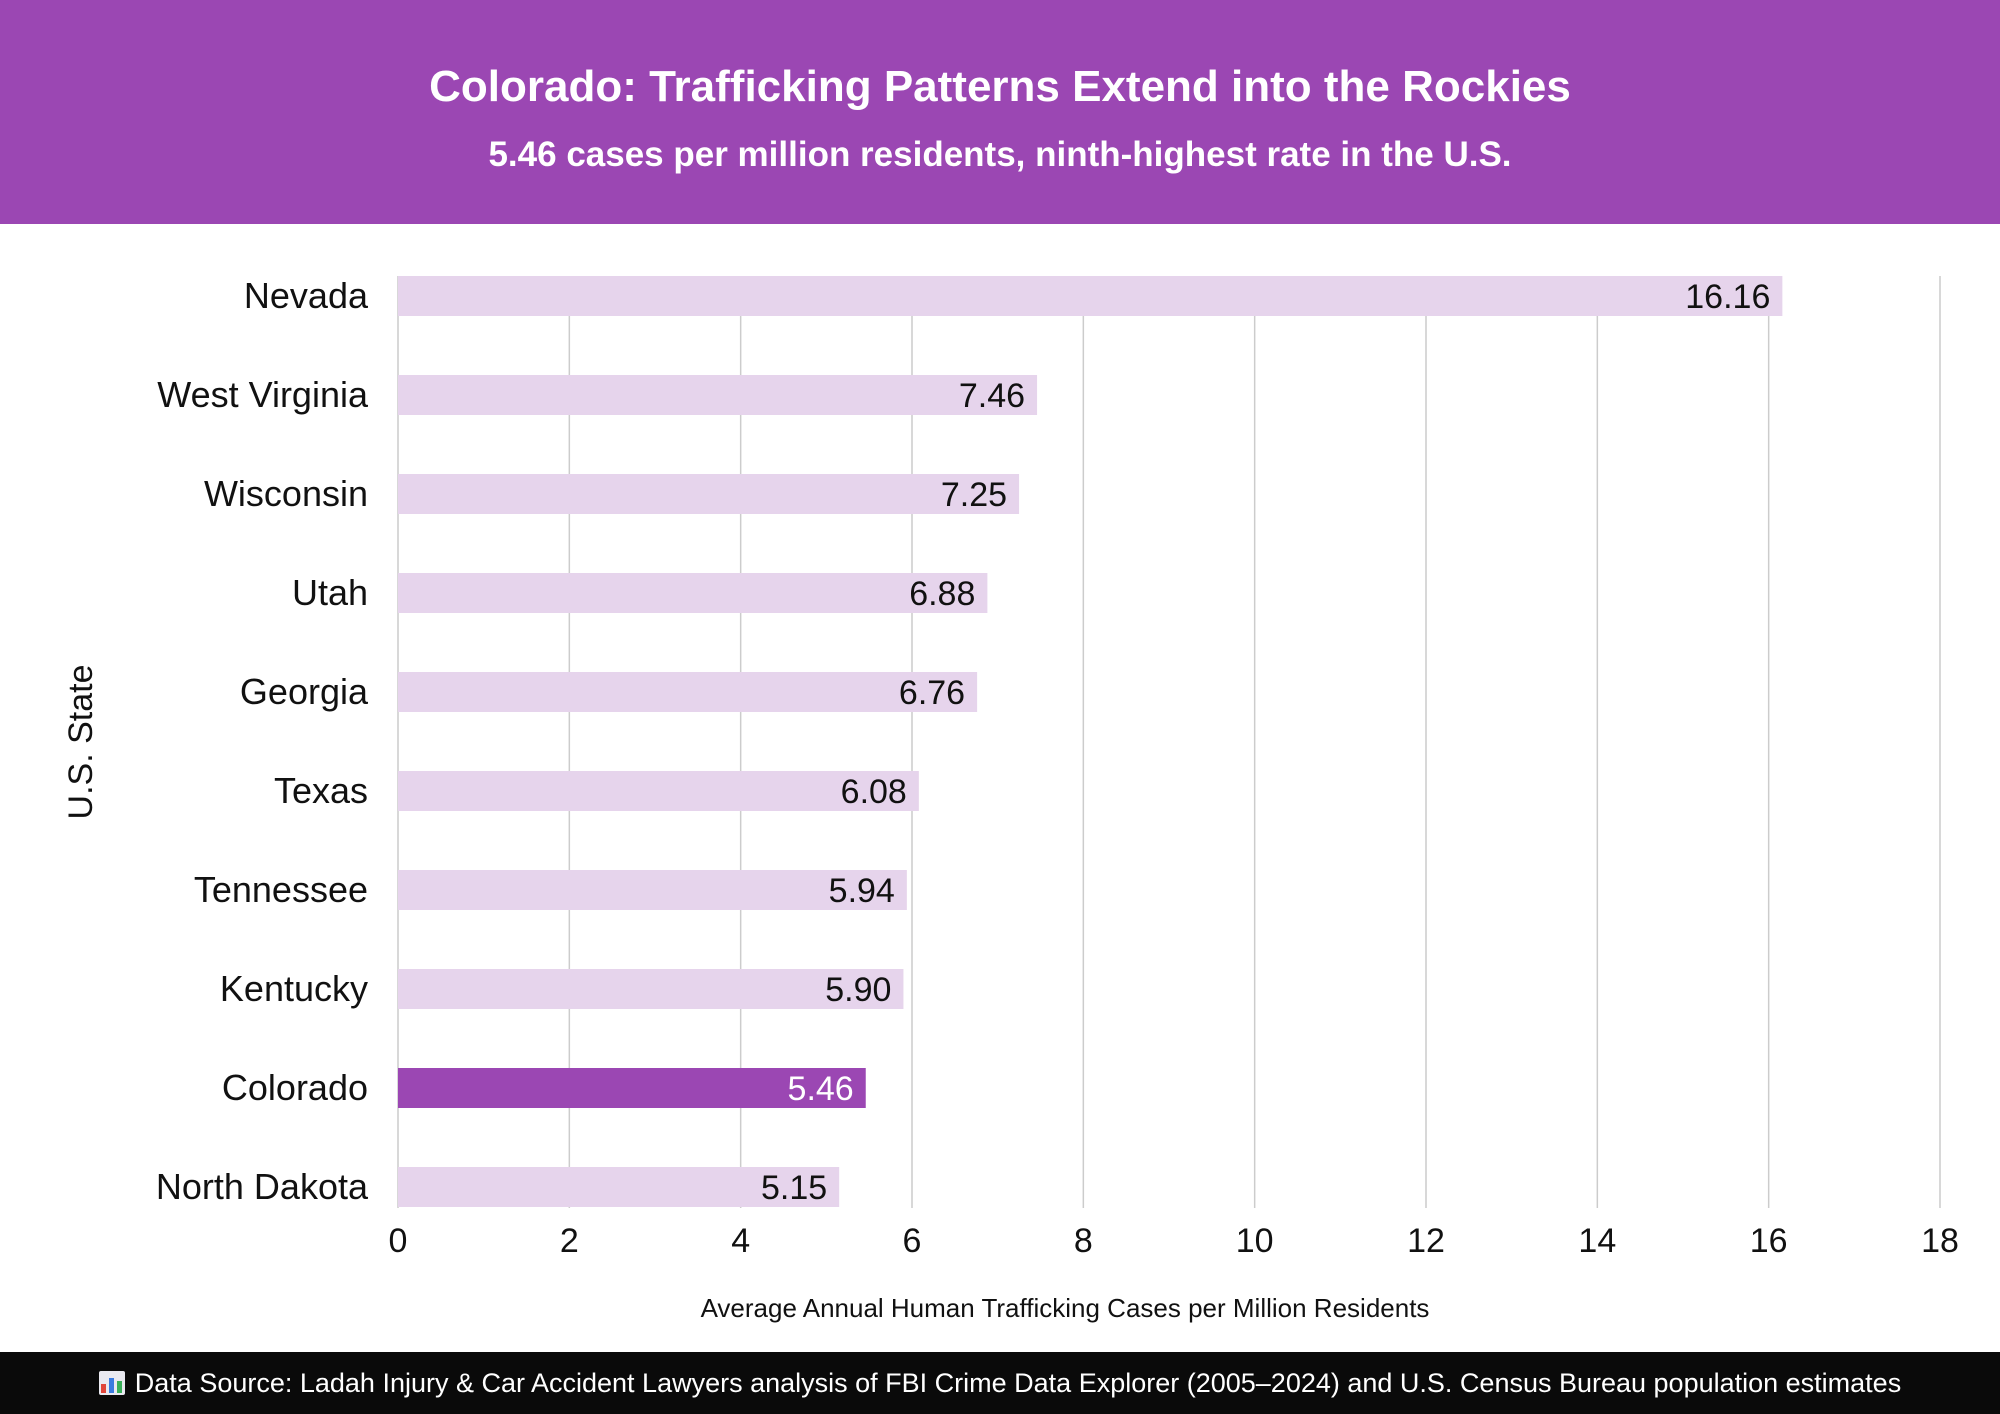 This screenshot has height=1414, width=2000. I want to click on bar-value-label: 7.46, so click(992, 396).